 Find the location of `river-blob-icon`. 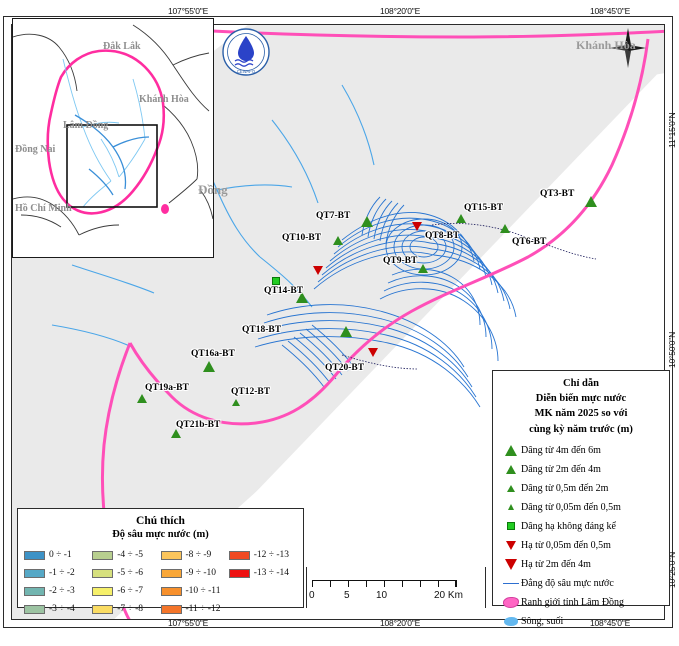

river-blob-icon is located at coordinates (511, 621).